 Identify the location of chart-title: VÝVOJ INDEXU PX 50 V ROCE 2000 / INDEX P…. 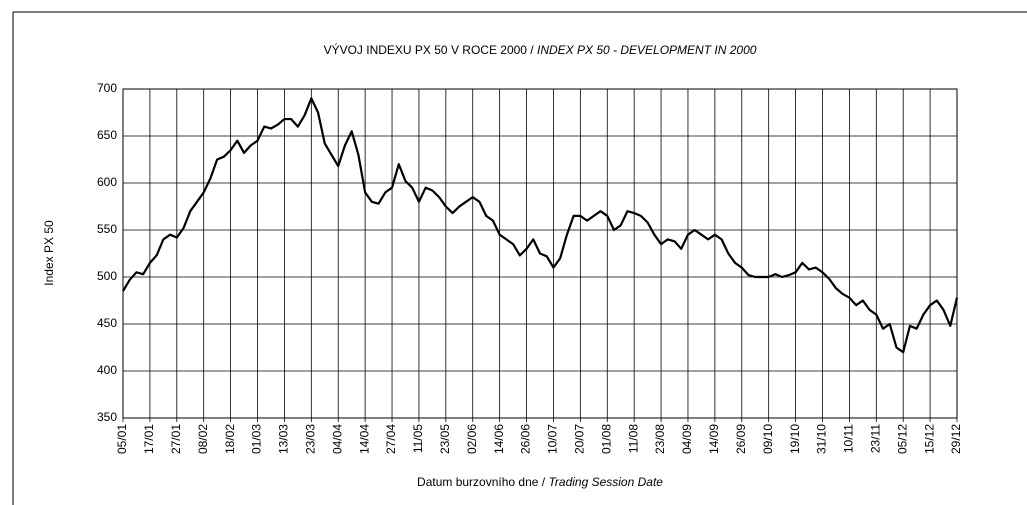
(540, 49).